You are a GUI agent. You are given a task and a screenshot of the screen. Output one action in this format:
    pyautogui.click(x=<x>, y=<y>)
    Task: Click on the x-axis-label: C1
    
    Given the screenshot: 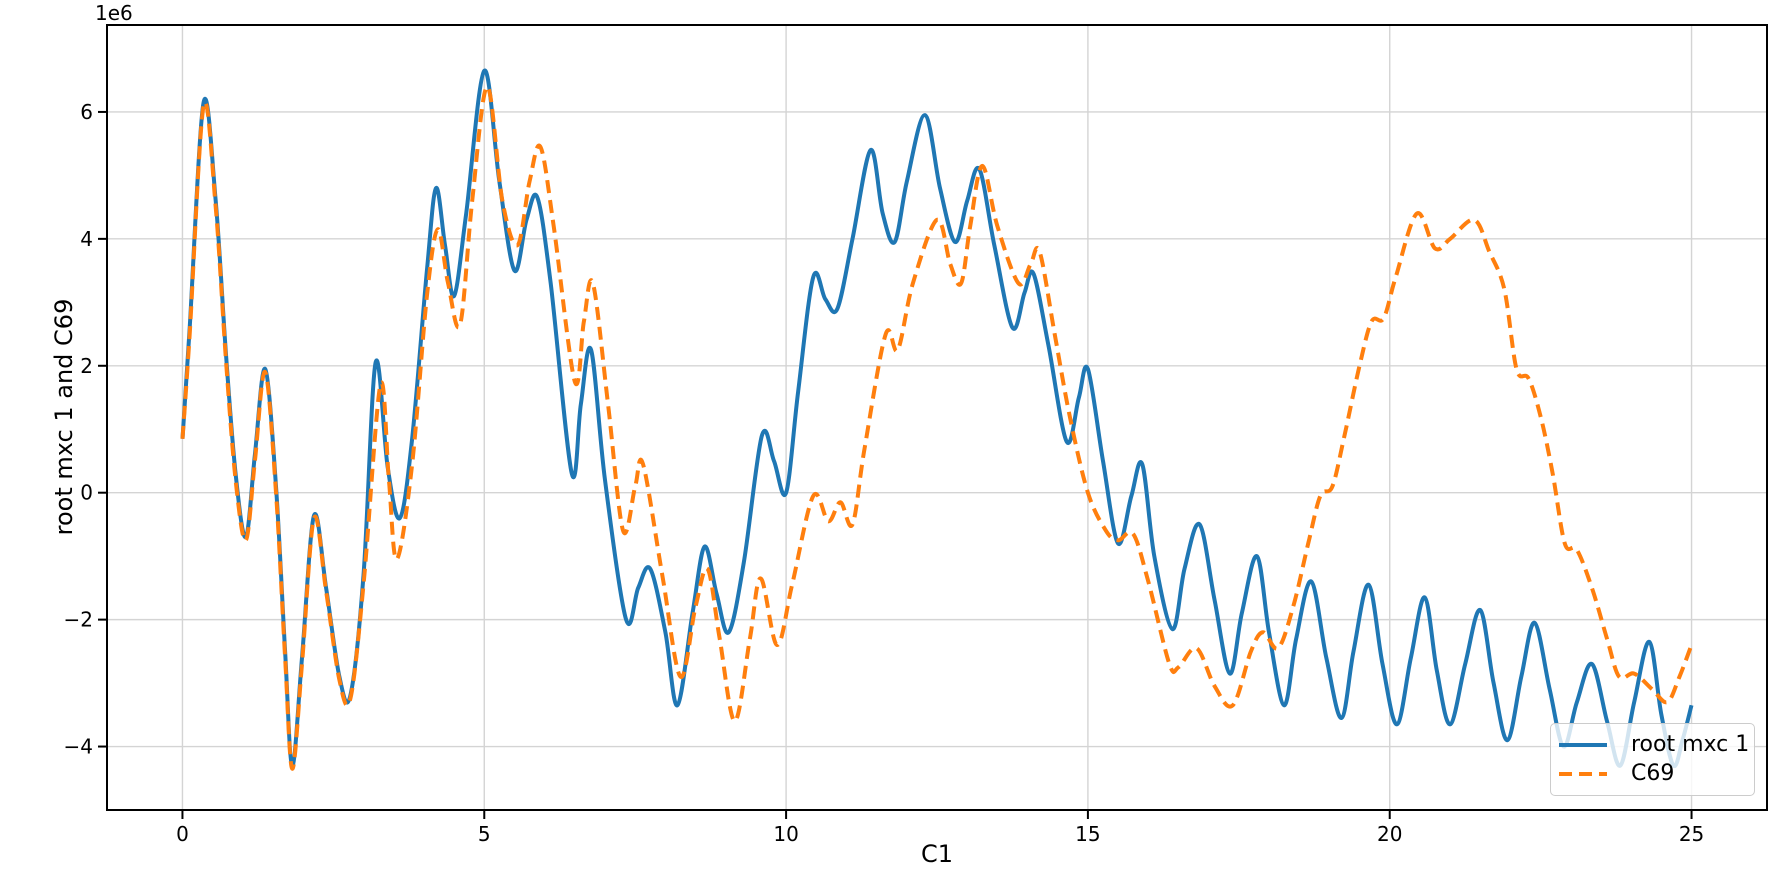 What is the action you would take?
    pyautogui.click(x=937, y=854)
    